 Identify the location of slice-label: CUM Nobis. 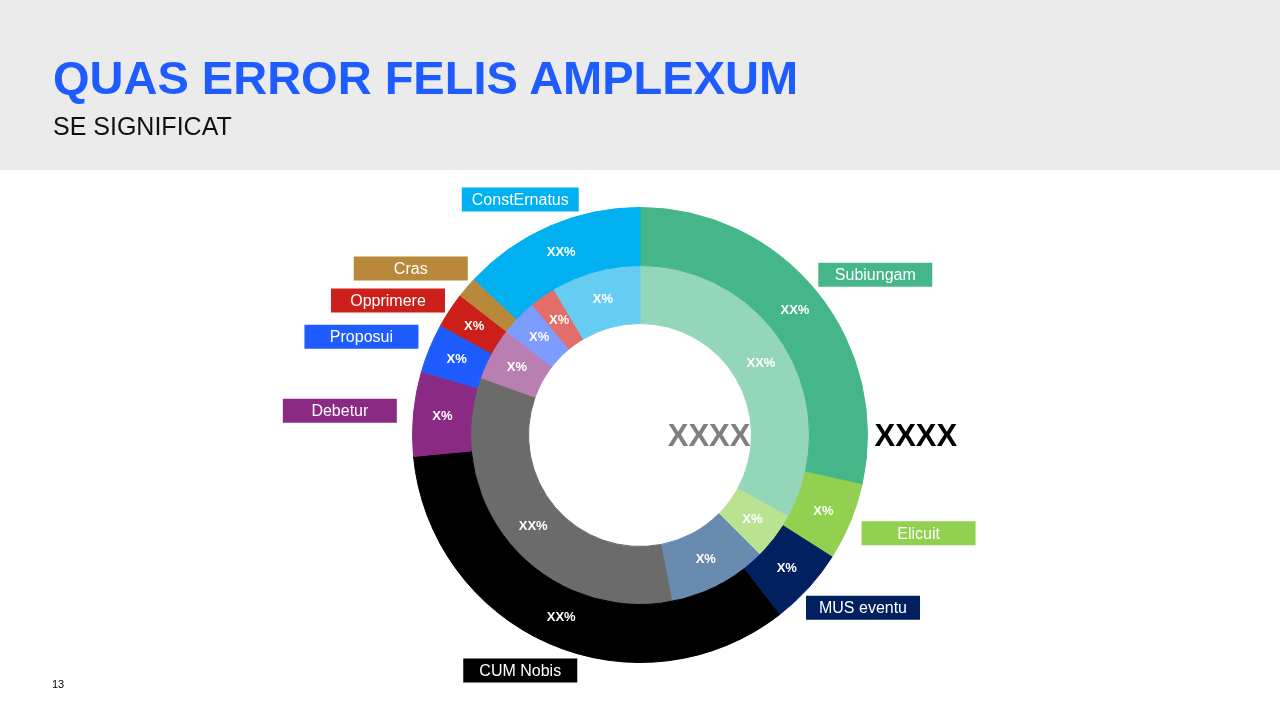
(520, 670).